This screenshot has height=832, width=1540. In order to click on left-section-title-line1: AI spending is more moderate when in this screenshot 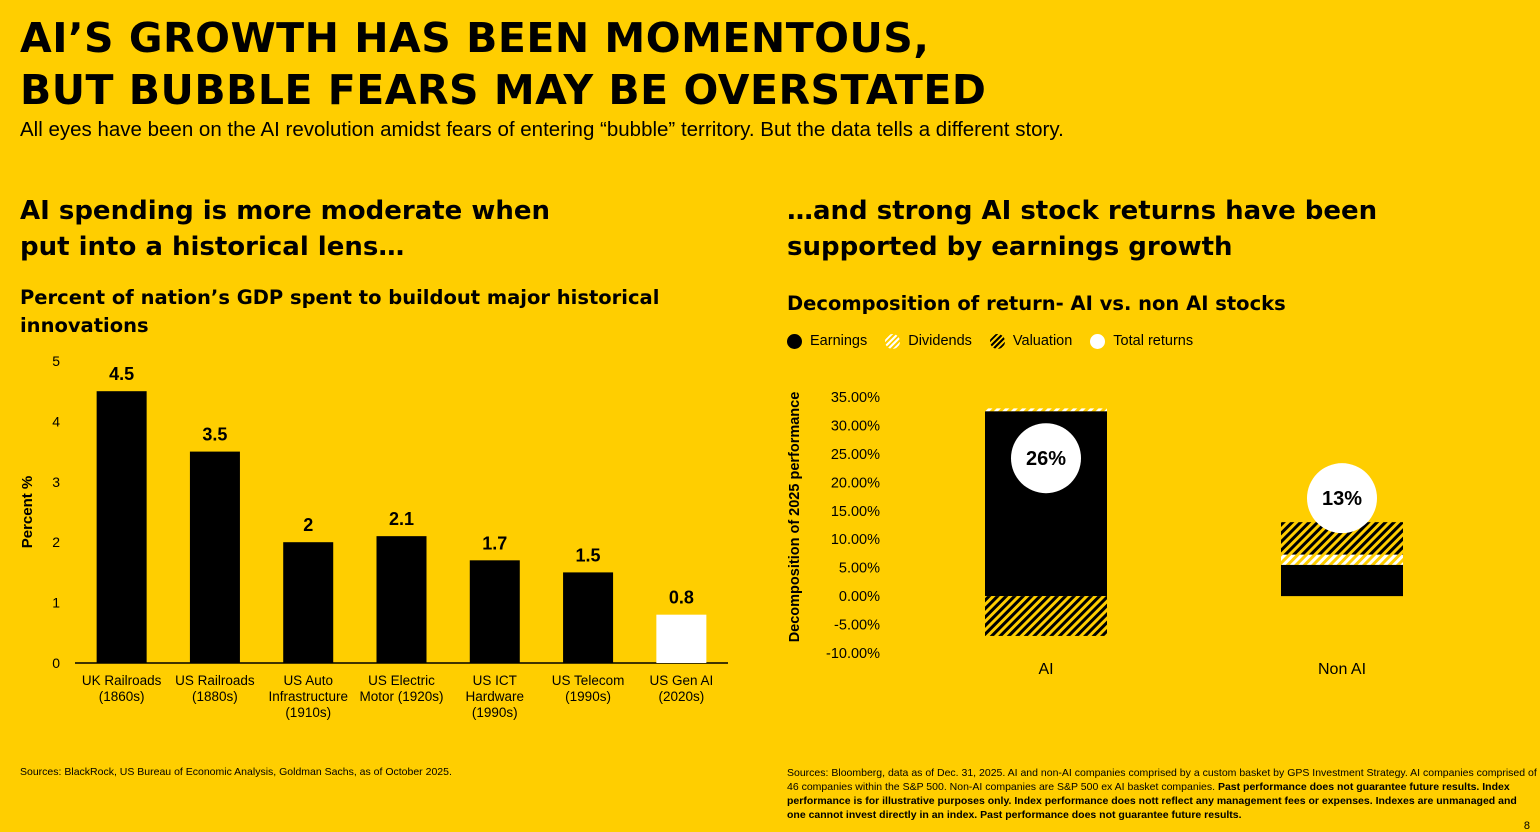, I will do `click(285, 211)`.